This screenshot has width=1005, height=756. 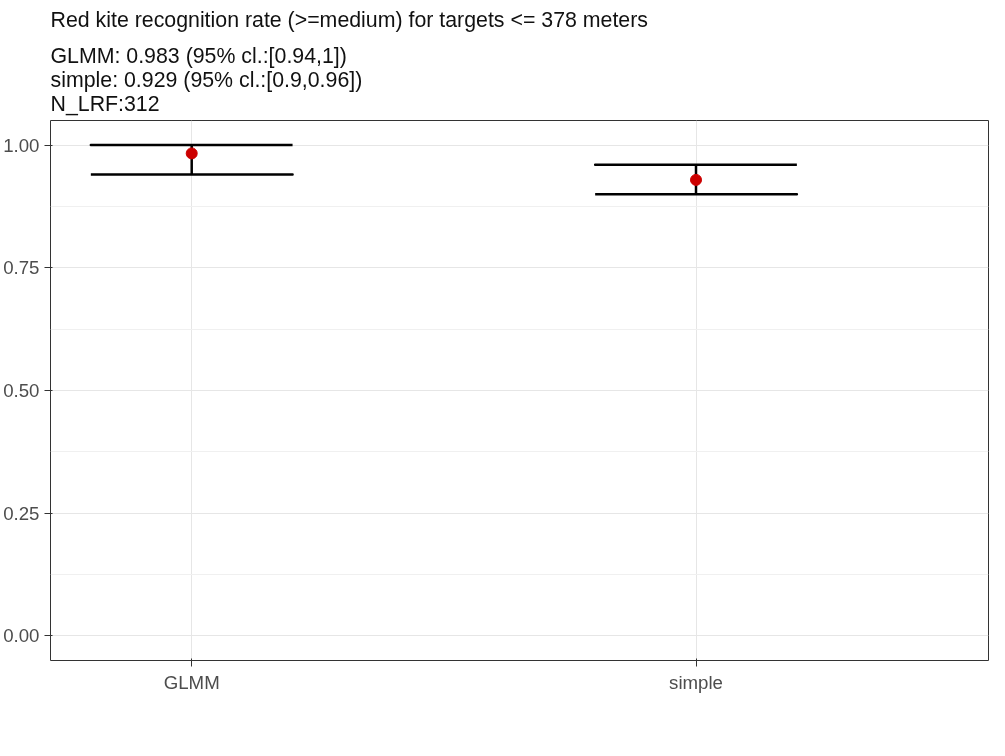 I want to click on y-tick-label: 0.25, so click(x=21, y=513).